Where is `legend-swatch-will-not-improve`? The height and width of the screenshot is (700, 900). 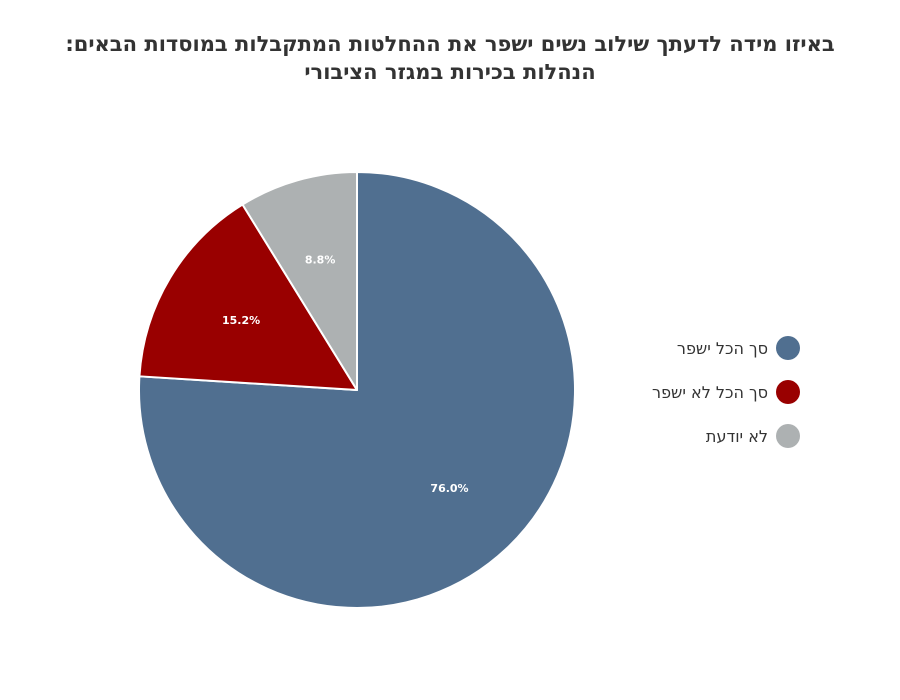 legend-swatch-will-not-improve is located at coordinates (788, 392).